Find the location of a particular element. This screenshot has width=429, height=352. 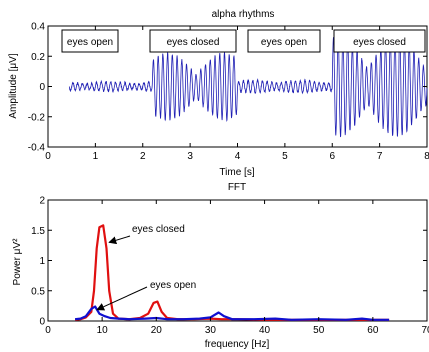

x-tick-label: 30 is located at coordinates (211, 330).